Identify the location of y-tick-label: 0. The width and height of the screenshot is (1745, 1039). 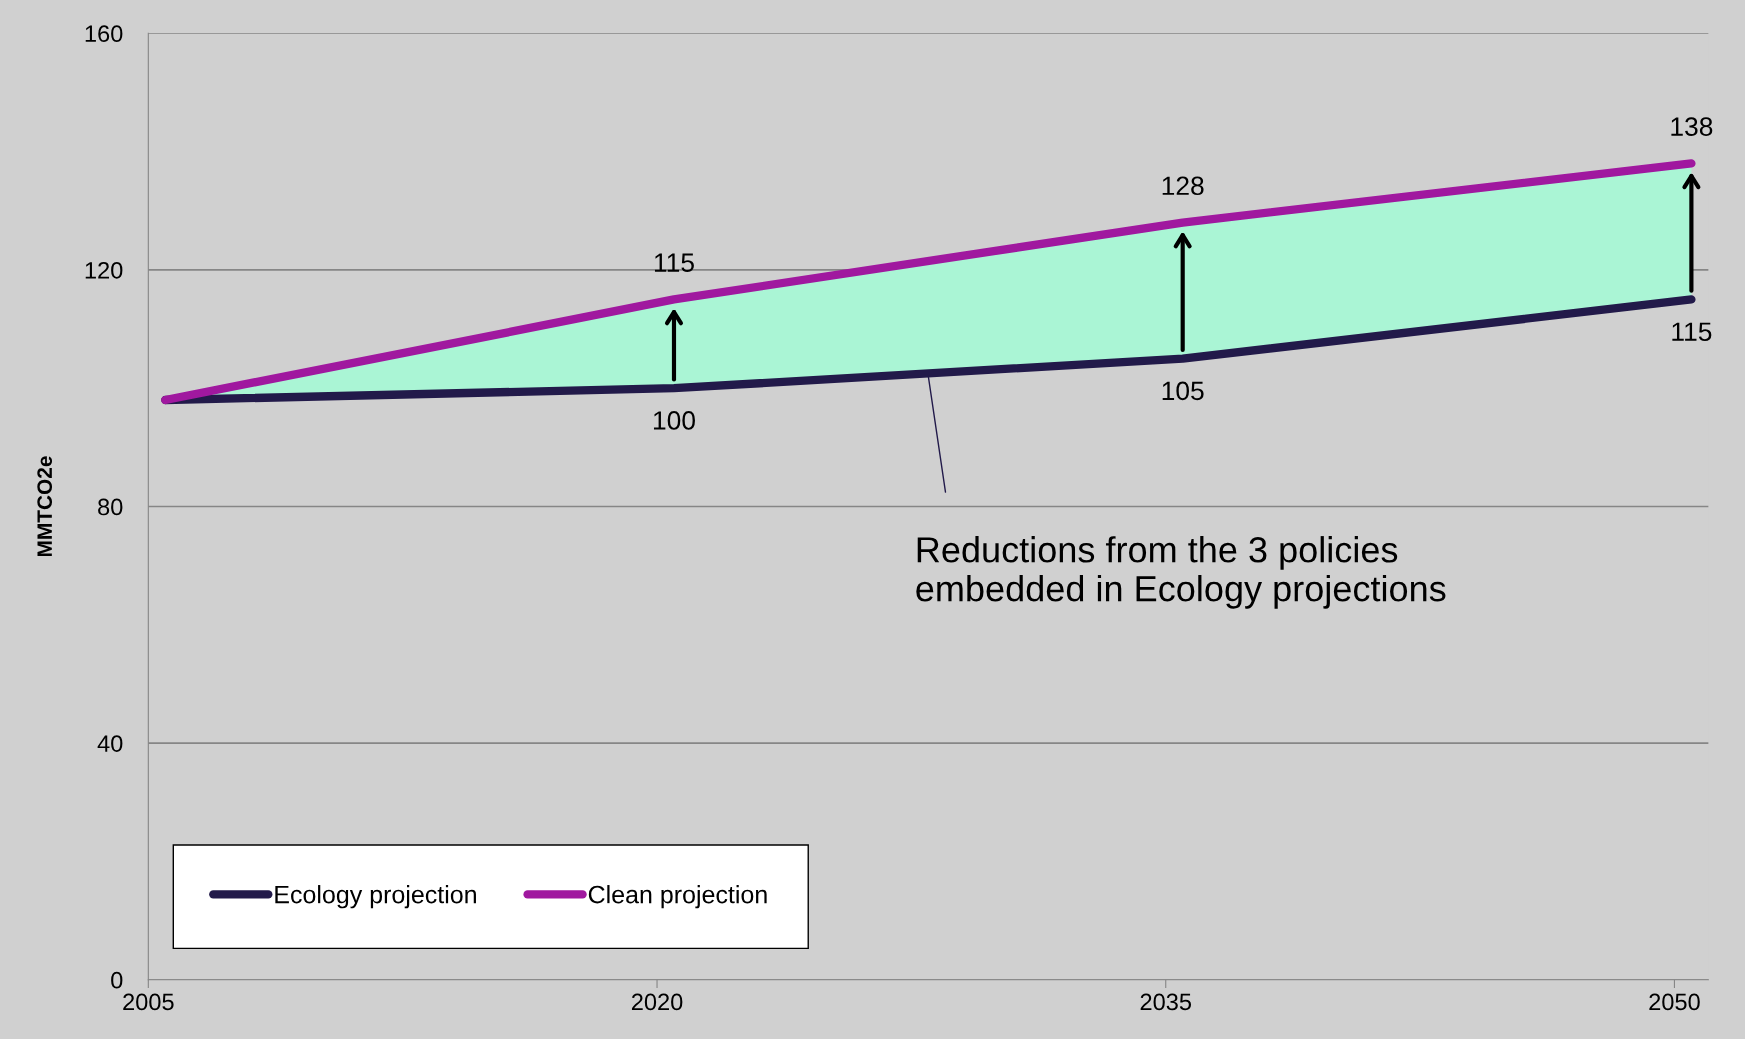
(117, 980).